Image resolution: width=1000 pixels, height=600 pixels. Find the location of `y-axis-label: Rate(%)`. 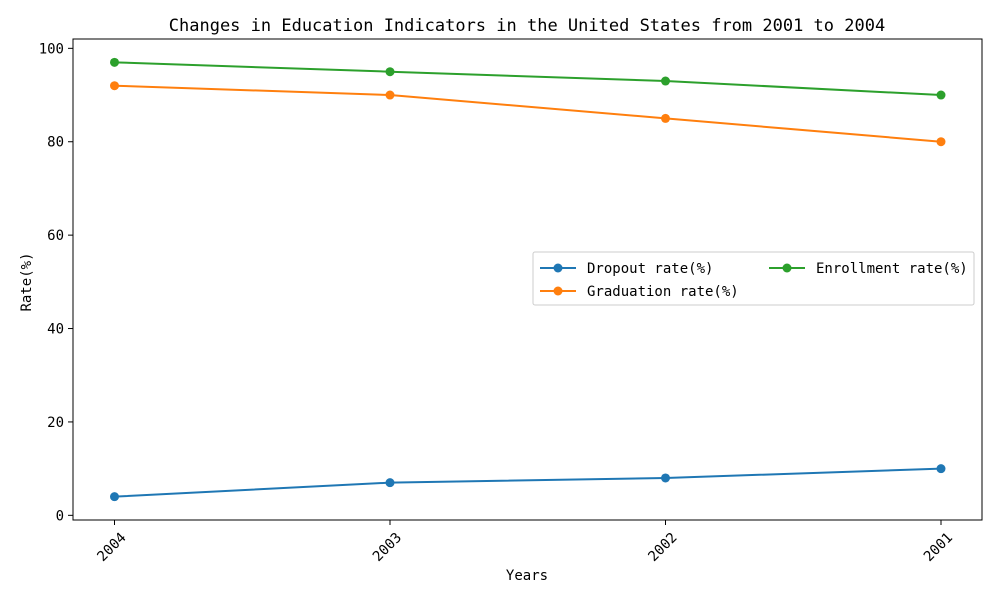

y-axis-label: Rate(%) is located at coordinates (27, 281).